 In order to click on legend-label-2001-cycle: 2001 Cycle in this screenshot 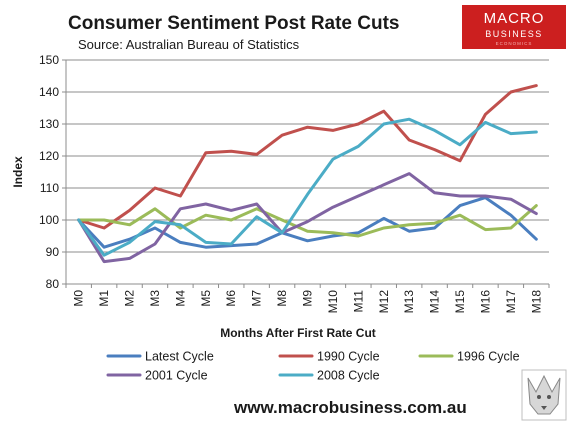, I will do `click(176, 376)`.